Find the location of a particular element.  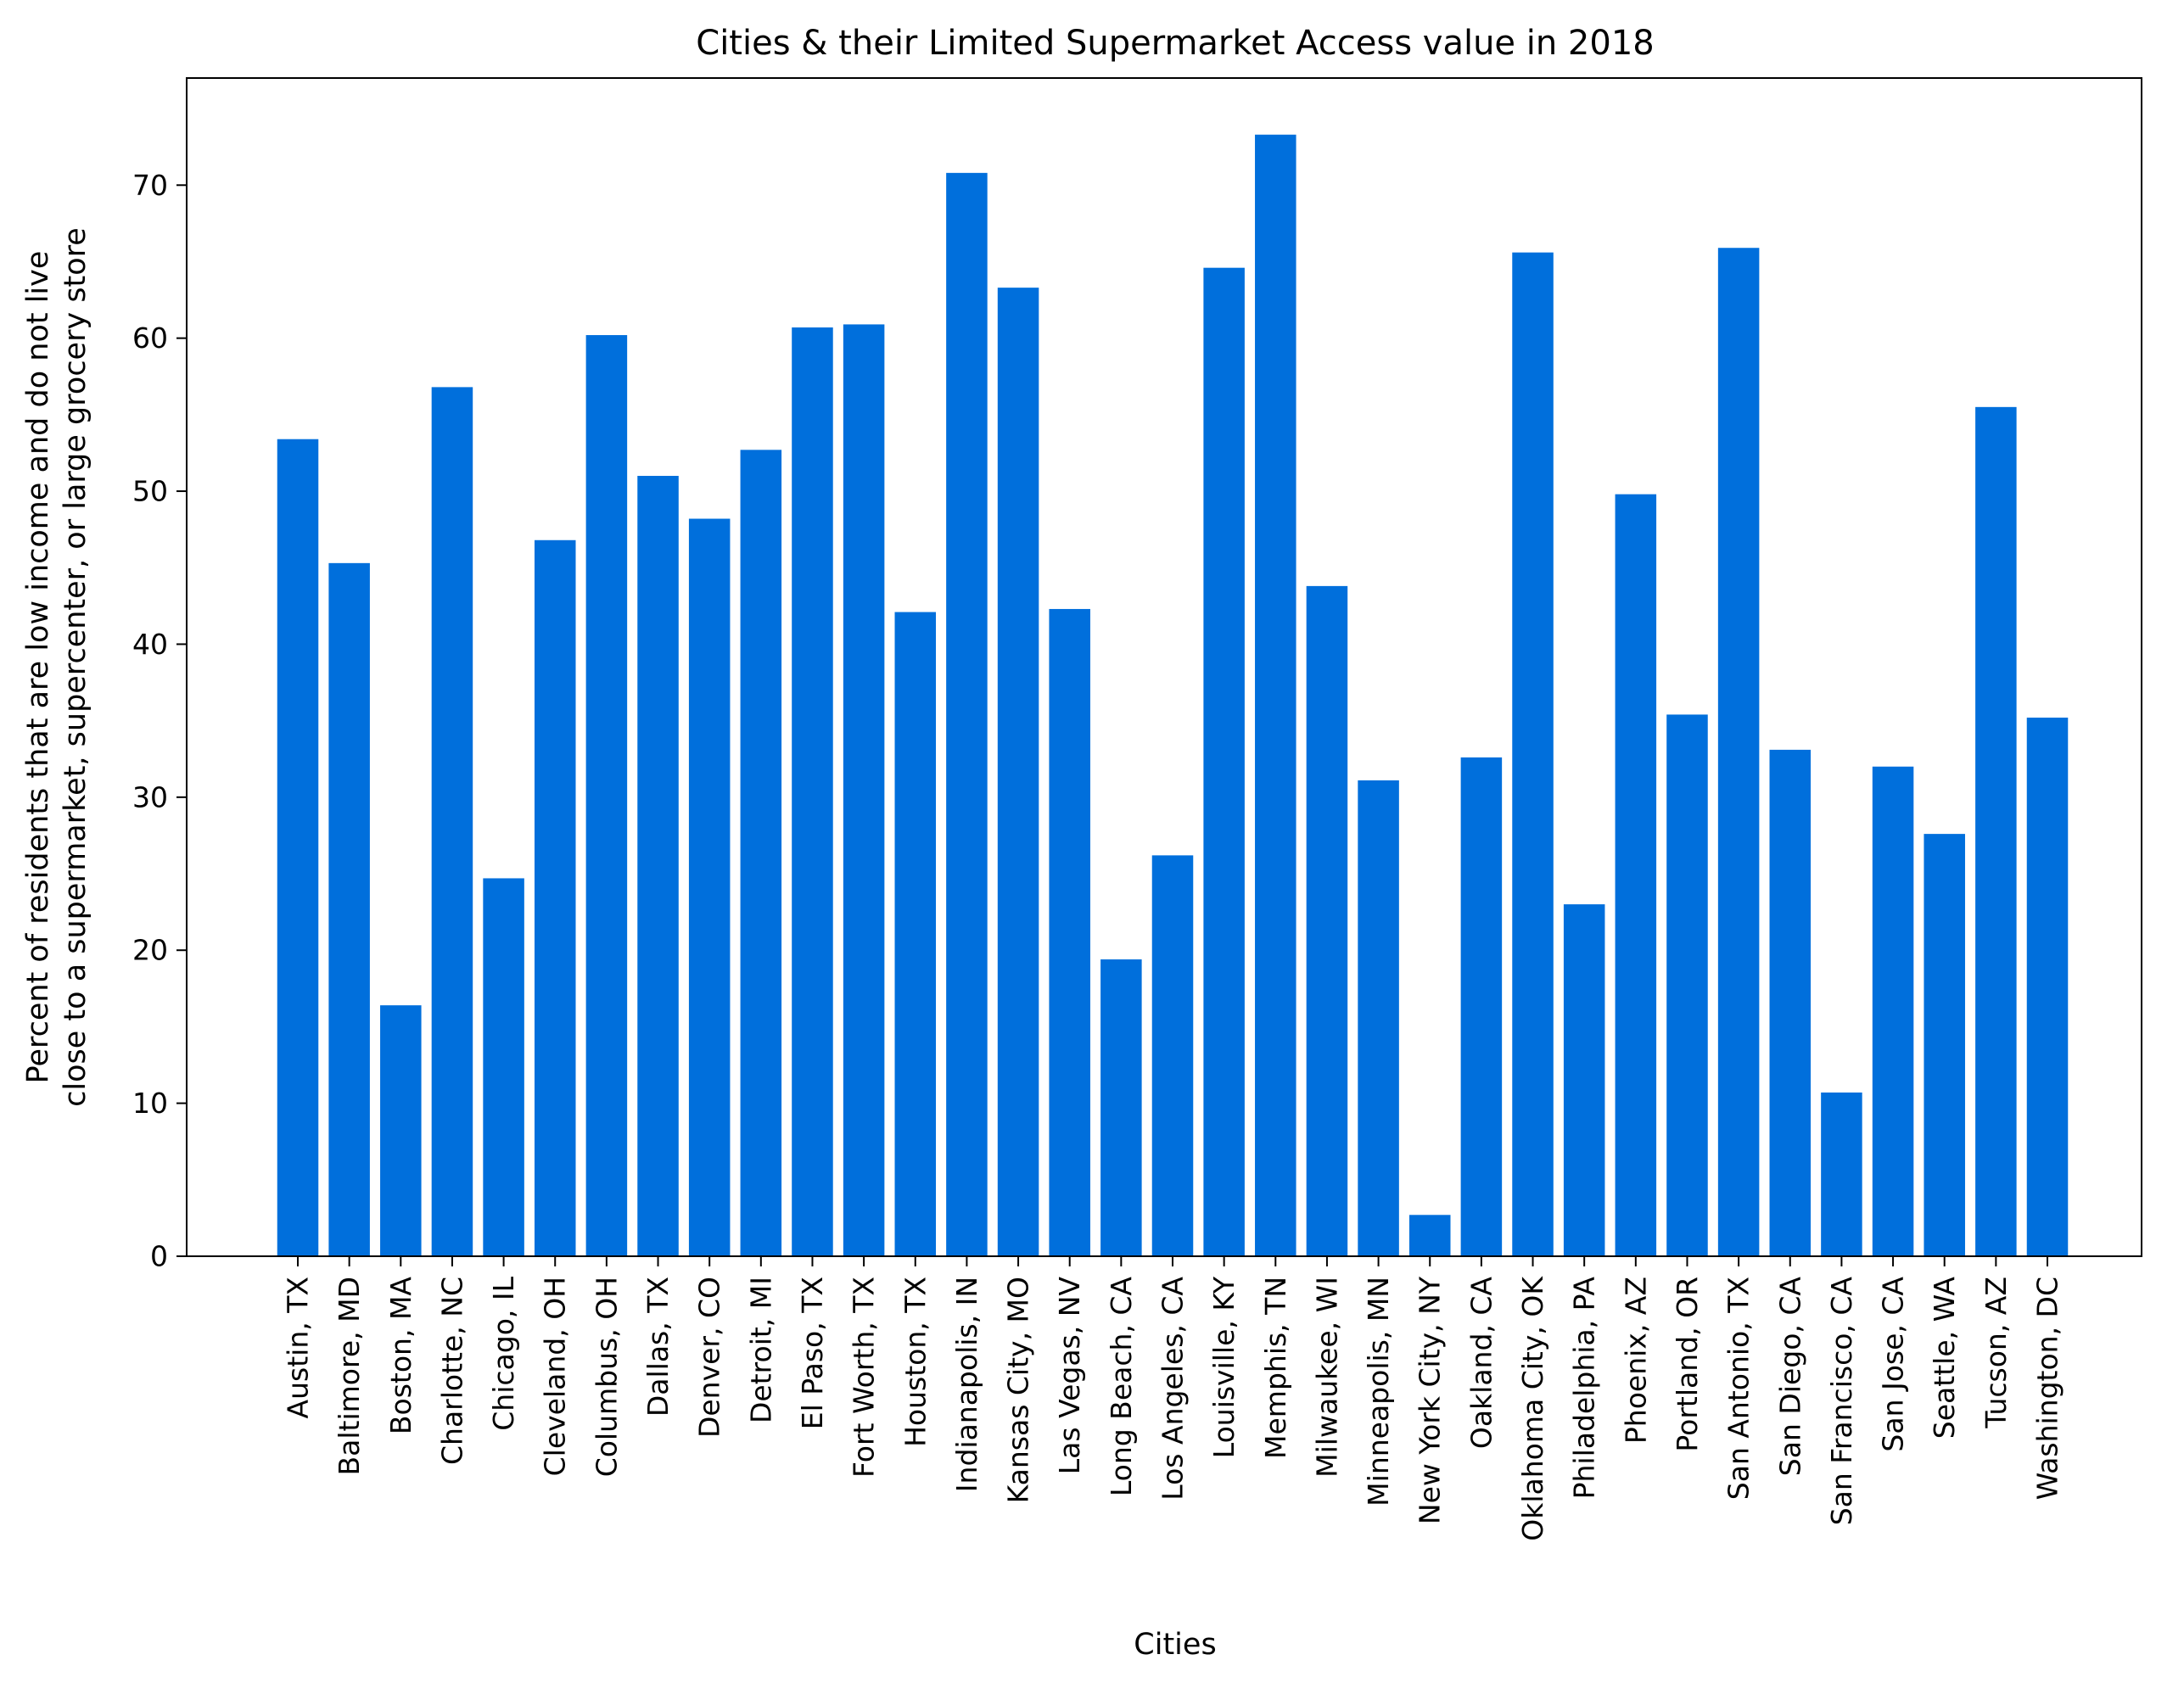

y-tick-label: 30 is located at coordinates (150, 796).